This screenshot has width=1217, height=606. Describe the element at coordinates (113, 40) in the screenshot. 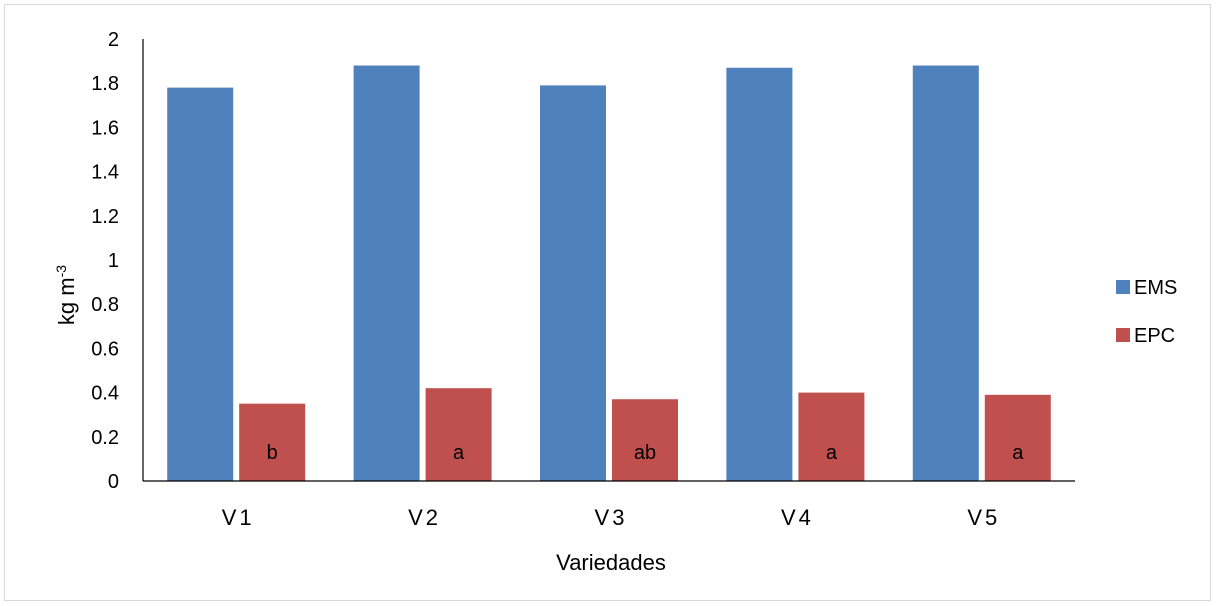

I see `y-tick-label: 2` at that location.